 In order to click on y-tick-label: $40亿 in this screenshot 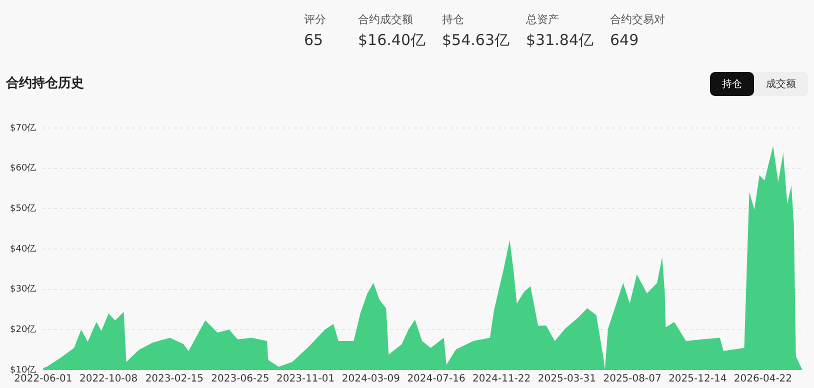, I will do `click(23, 248)`.